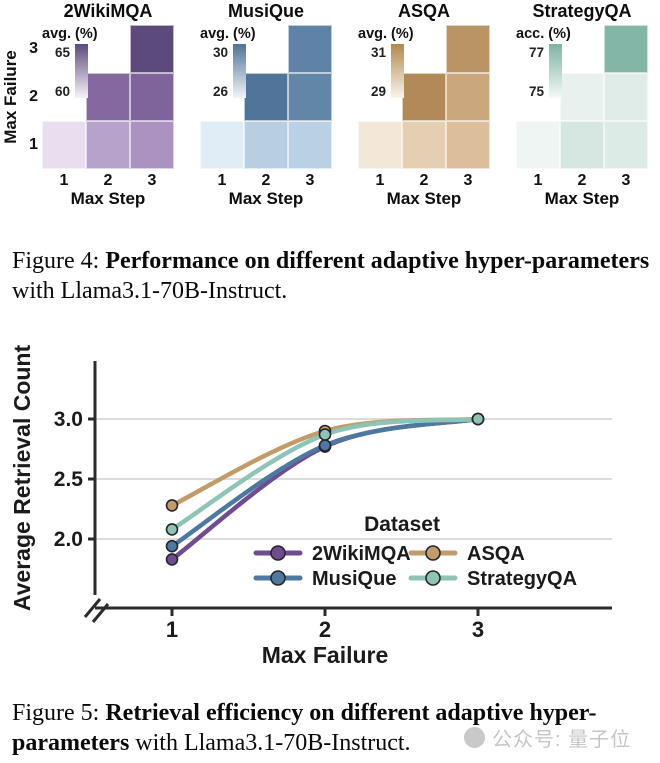 The height and width of the screenshot is (763, 660). I want to click on y-tick-label: 2.5, so click(69, 479).